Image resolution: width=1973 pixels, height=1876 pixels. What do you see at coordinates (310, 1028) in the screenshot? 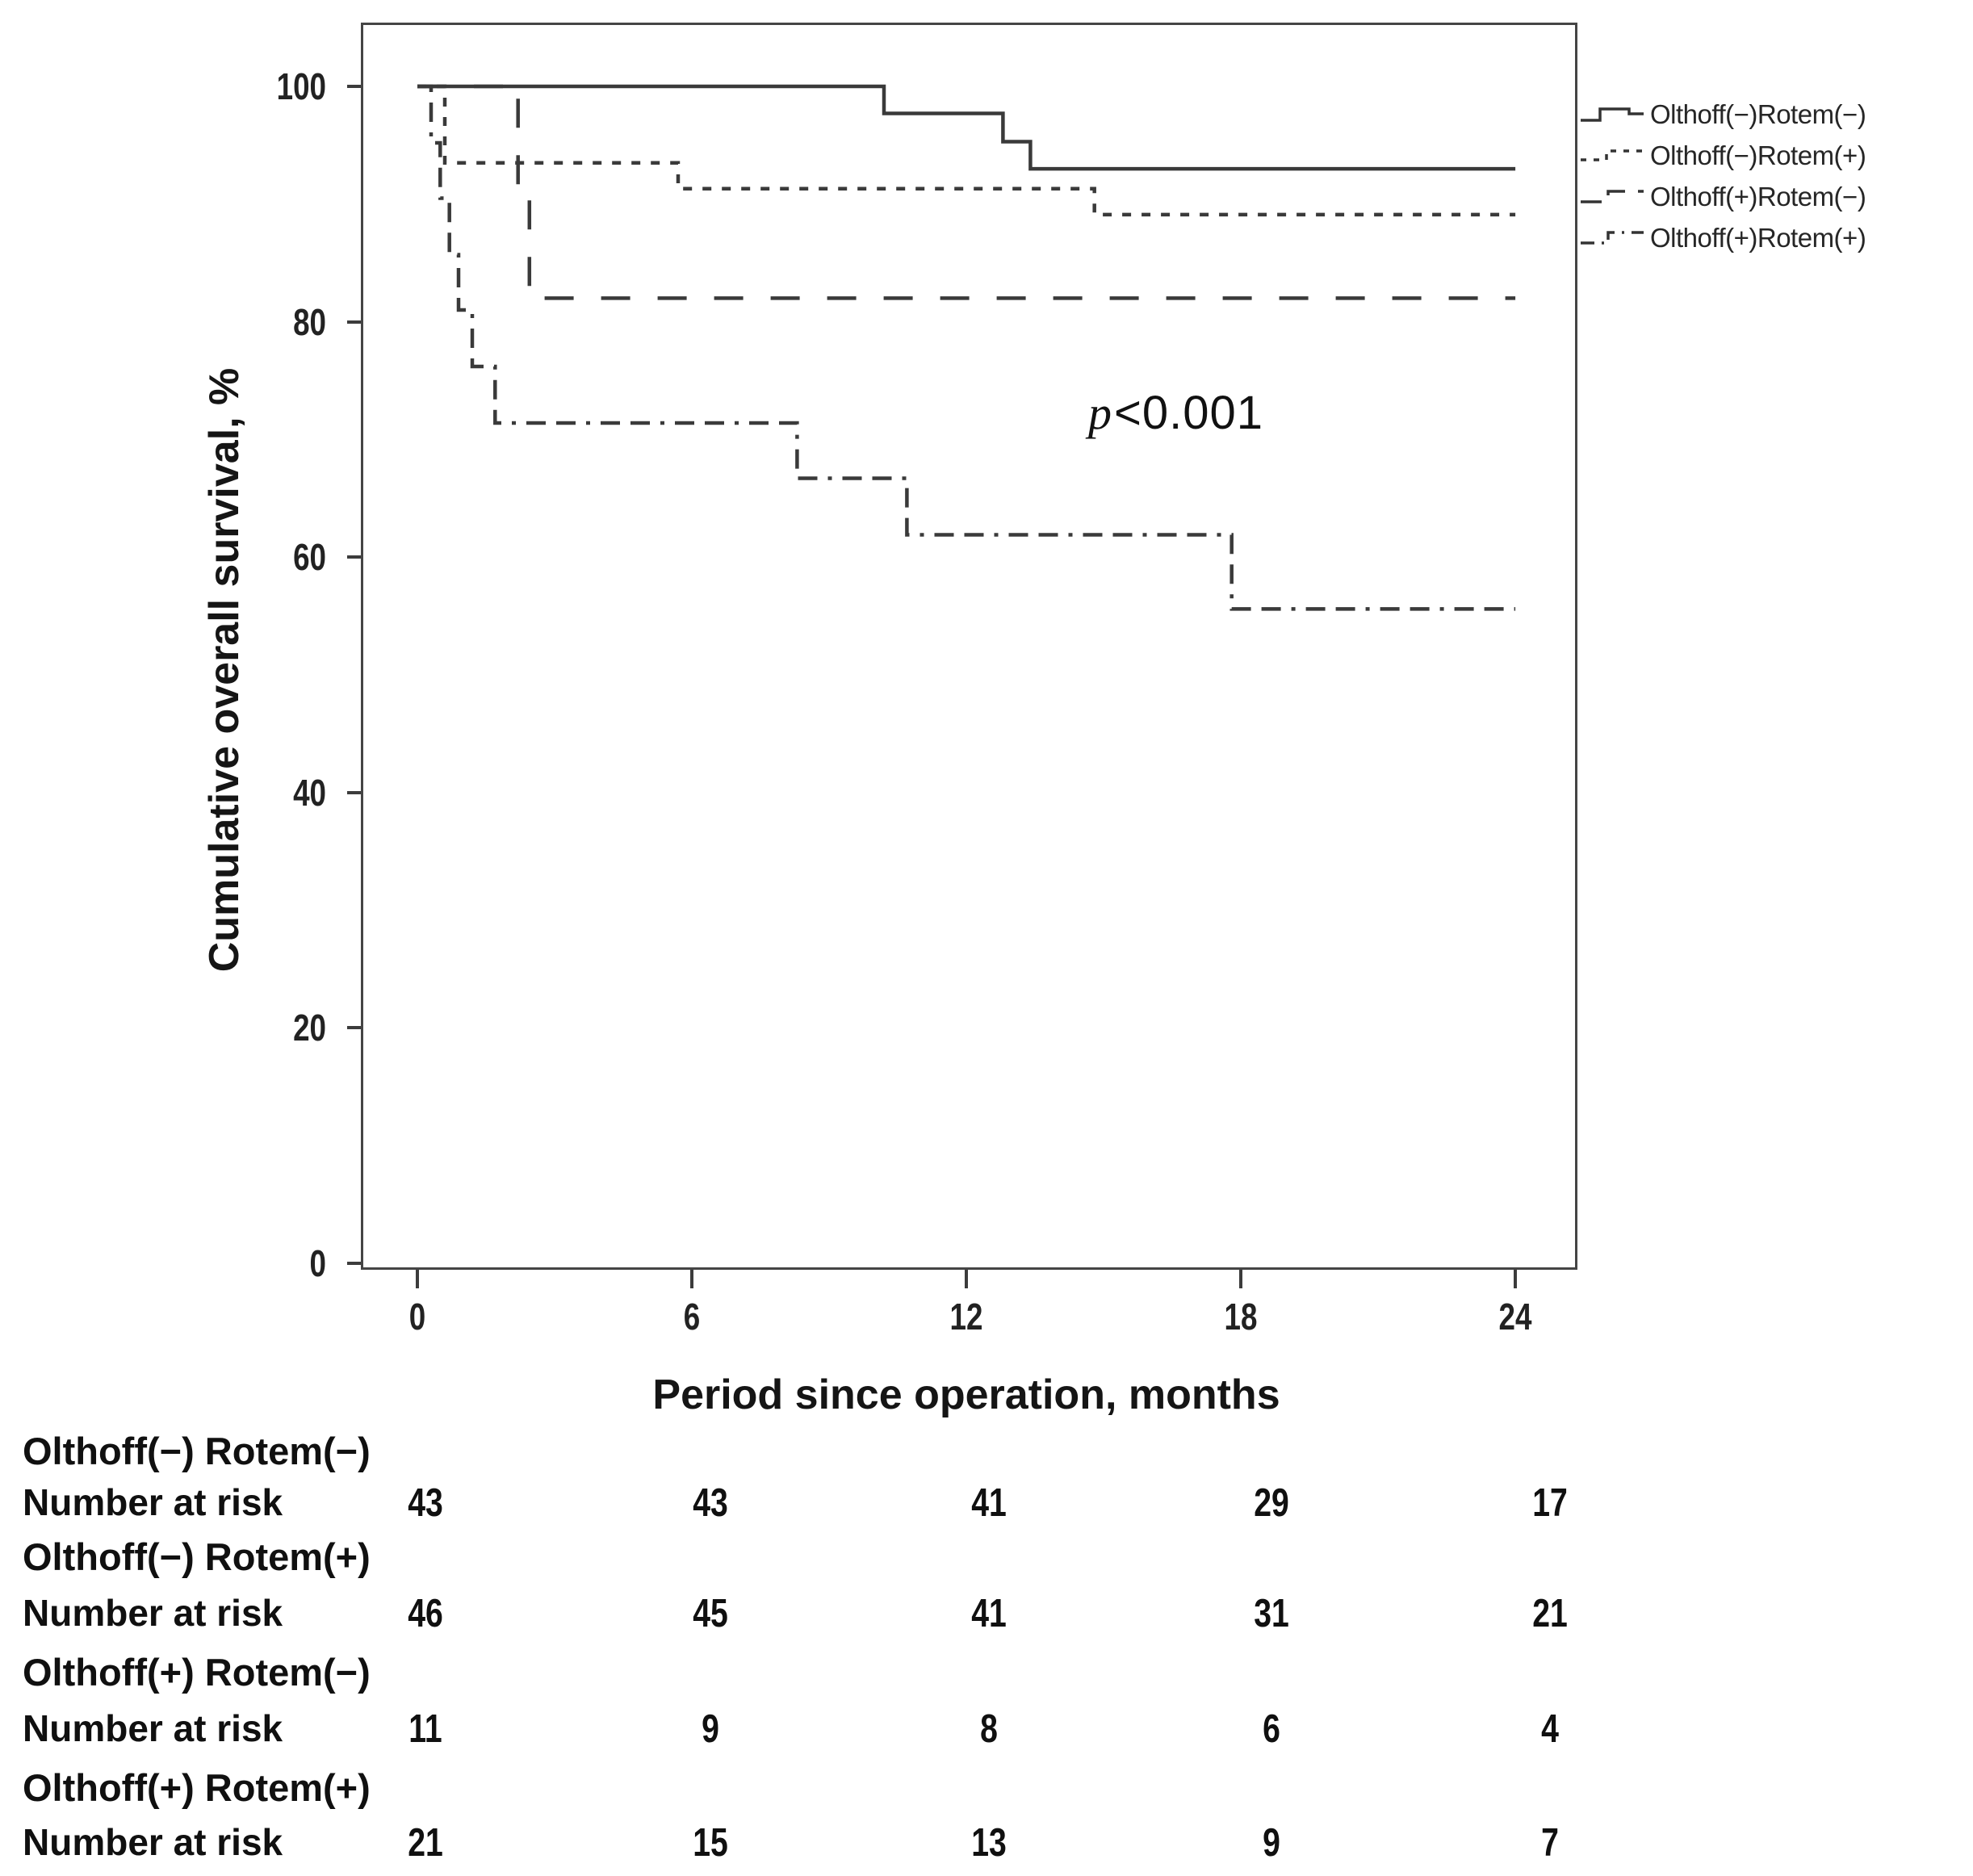
I see `y-tick-label: 20` at bounding box center [310, 1028].